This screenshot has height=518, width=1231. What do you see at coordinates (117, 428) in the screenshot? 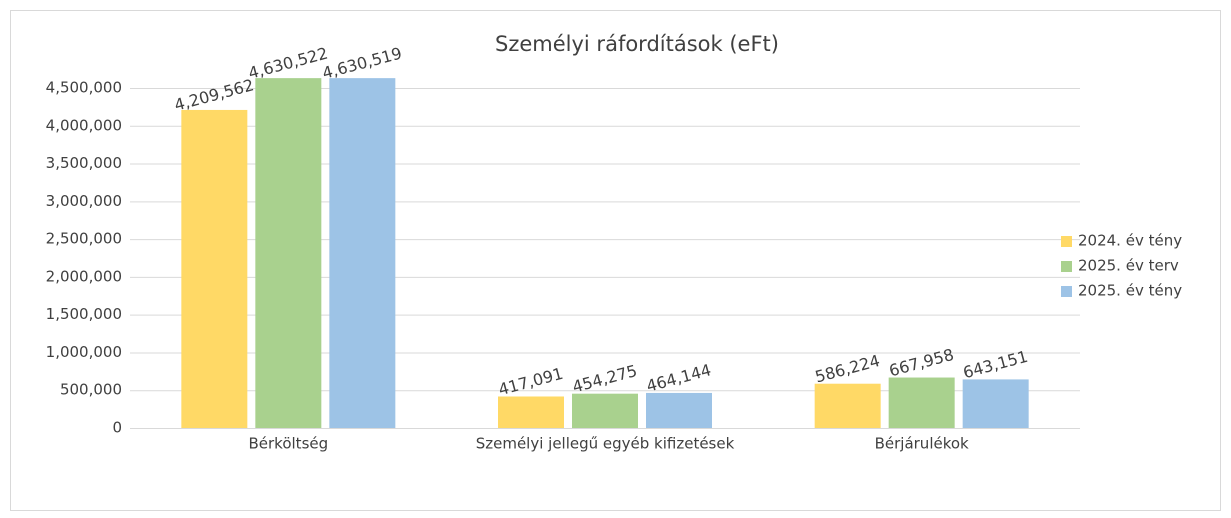
I see `y-tick-label: 0` at bounding box center [117, 428].